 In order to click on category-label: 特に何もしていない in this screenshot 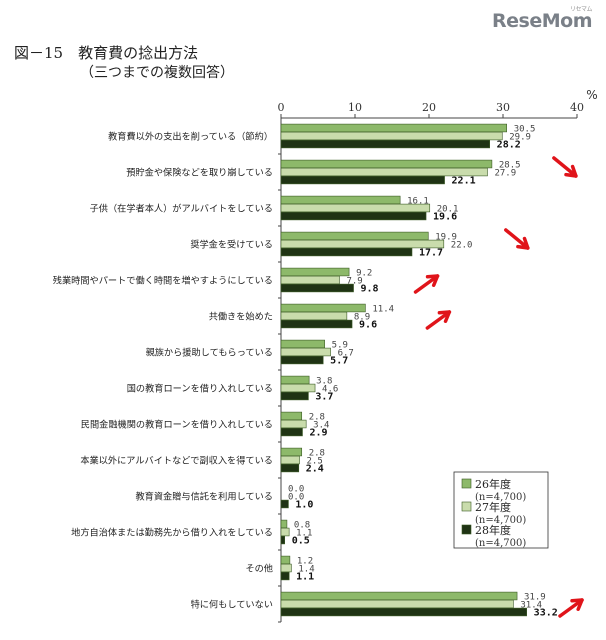, I will do `click(232, 605)`.